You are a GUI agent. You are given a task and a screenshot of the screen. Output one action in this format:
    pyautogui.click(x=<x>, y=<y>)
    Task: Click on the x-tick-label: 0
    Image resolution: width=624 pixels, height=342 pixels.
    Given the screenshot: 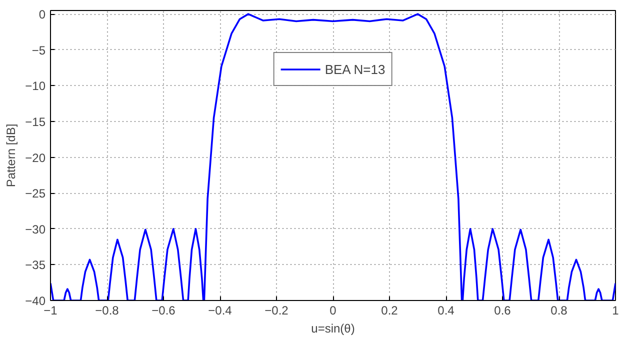 What is the action you would take?
    pyautogui.click(x=333, y=311)
    